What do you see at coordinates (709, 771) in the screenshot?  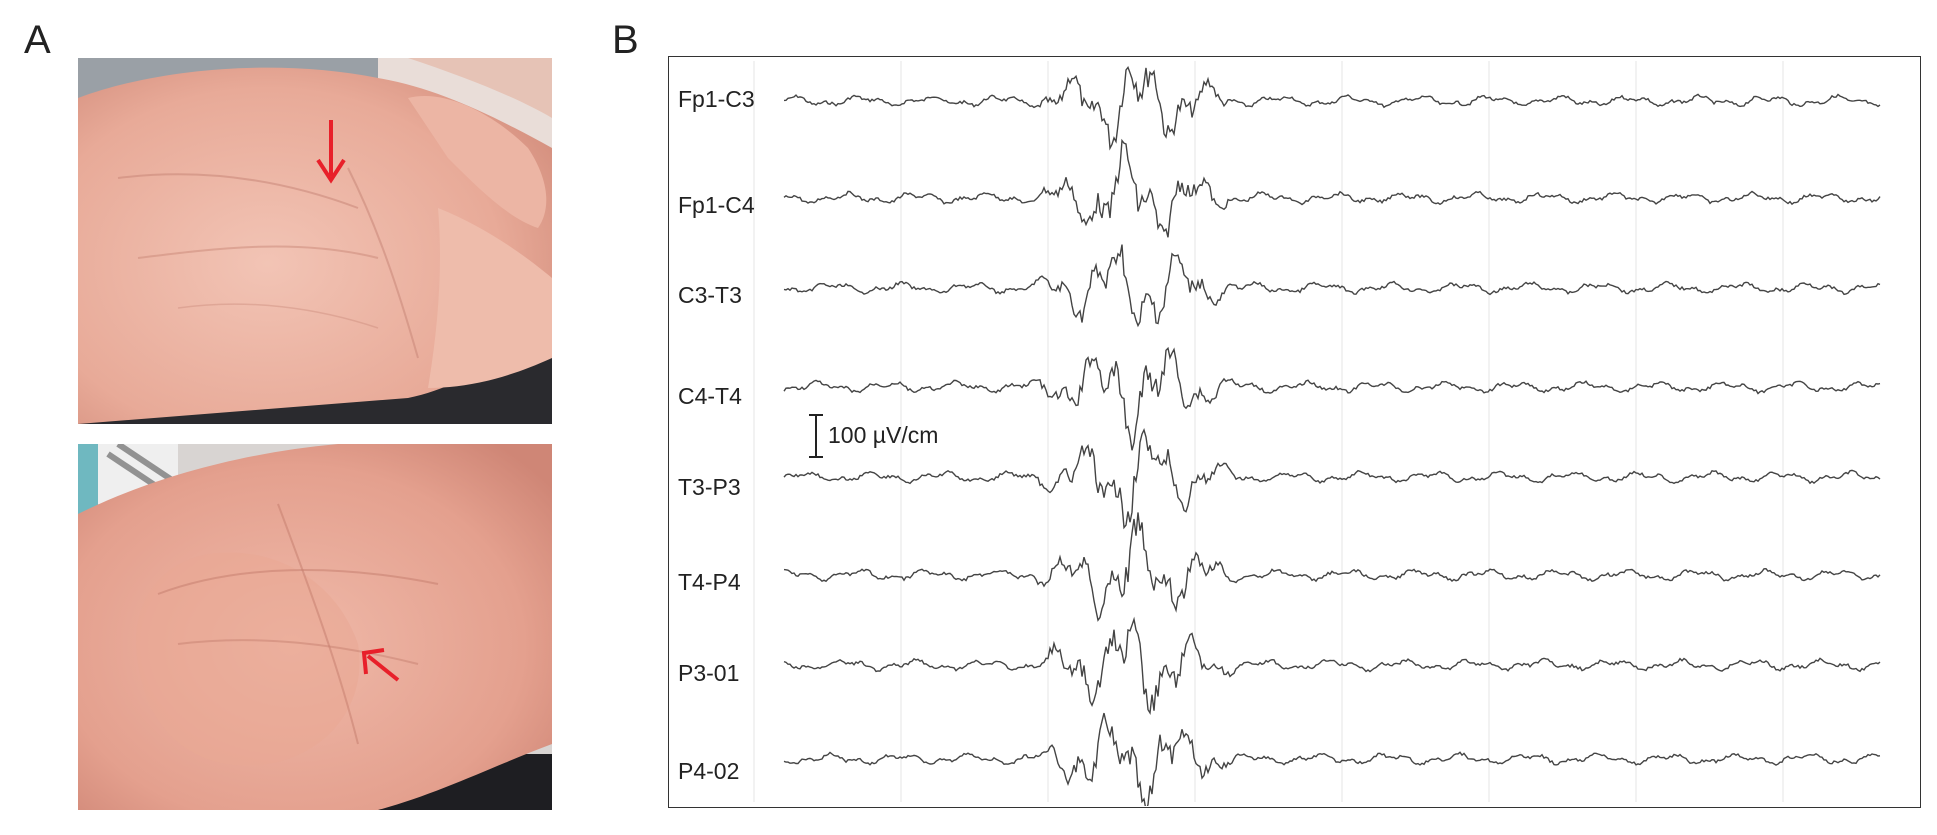 I see `channel-label-p4-02: P4-02` at bounding box center [709, 771].